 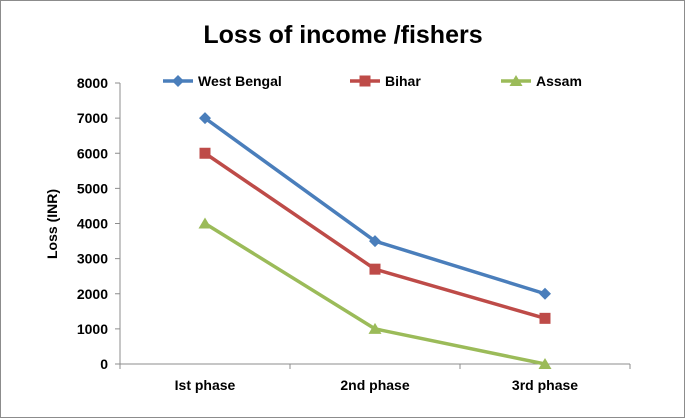 What do you see at coordinates (342, 35) in the screenshot?
I see `chart-title: Loss of income /fishers` at bounding box center [342, 35].